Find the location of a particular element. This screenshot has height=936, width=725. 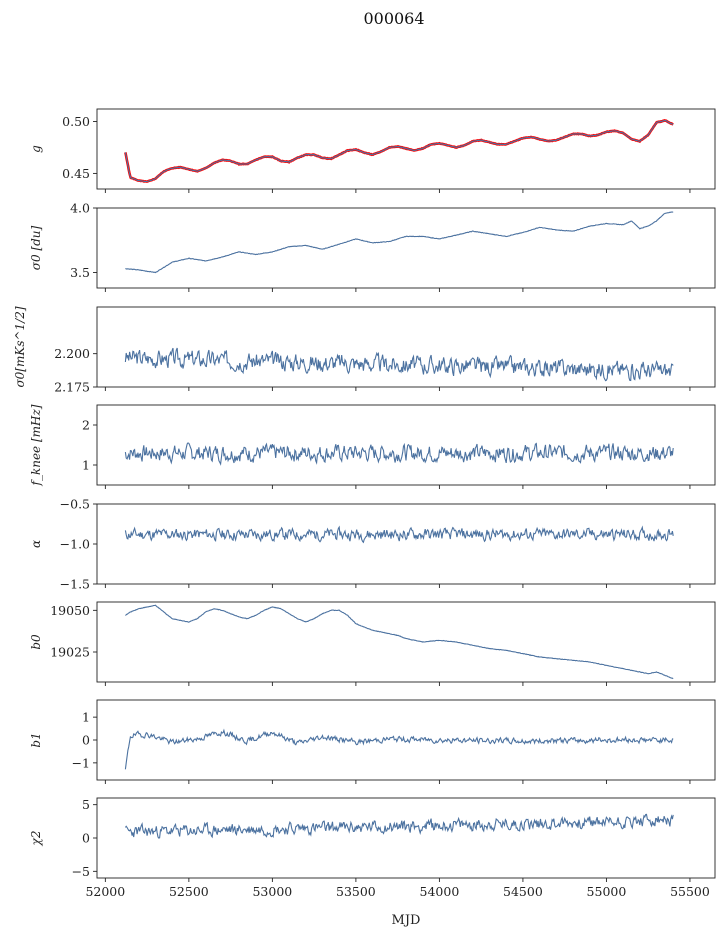

y-tick-label: 0.45 is located at coordinates (76, 173).